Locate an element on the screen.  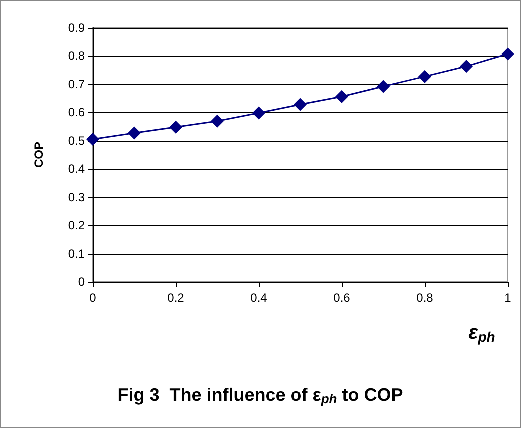
x-tick-label: 0.2 is located at coordinates (176, 298).